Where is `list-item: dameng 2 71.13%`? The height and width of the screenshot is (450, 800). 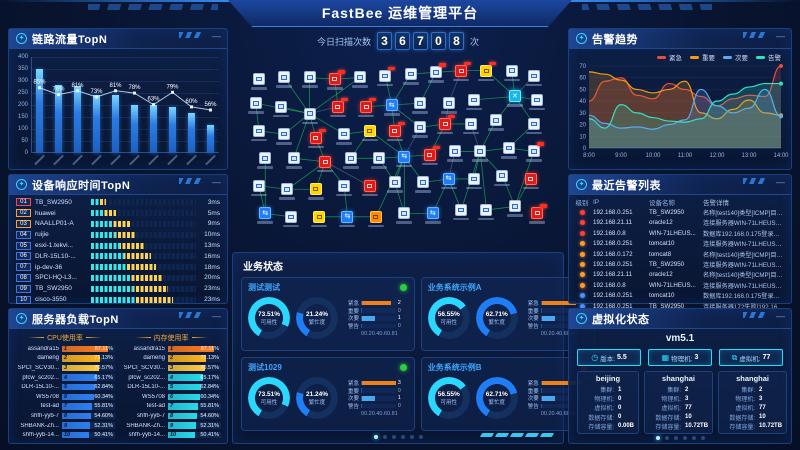 list-item: dameng 2 71.13% is located at coordinates (65, 359).